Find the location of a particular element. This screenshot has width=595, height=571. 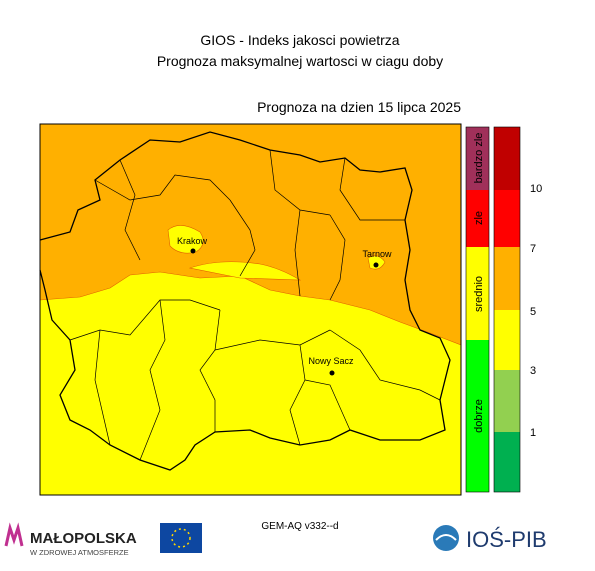

category-label: bardzo zle is located at coordinates (479, 158).